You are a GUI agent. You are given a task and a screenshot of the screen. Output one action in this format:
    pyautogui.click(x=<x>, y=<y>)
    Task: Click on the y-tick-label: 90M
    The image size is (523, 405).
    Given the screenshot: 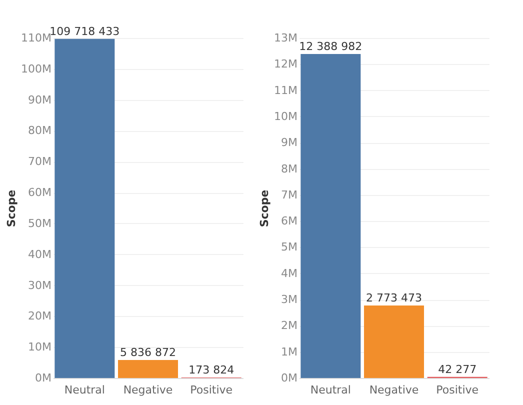 What is the action you would take?
    pyautogui.click(x=40, y=99)
    